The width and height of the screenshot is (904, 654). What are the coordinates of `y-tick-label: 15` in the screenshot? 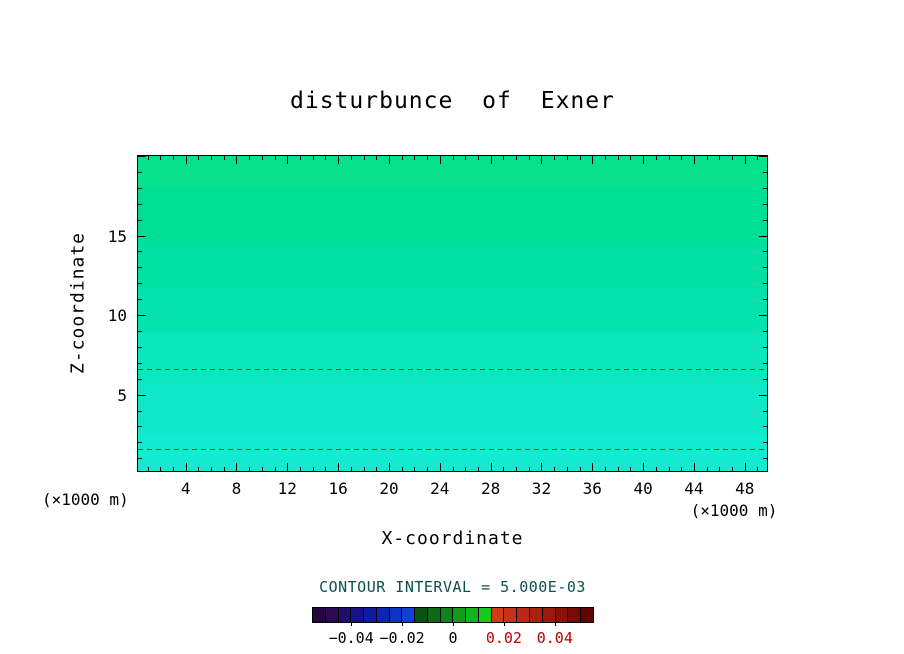 It's located at (117, 236).